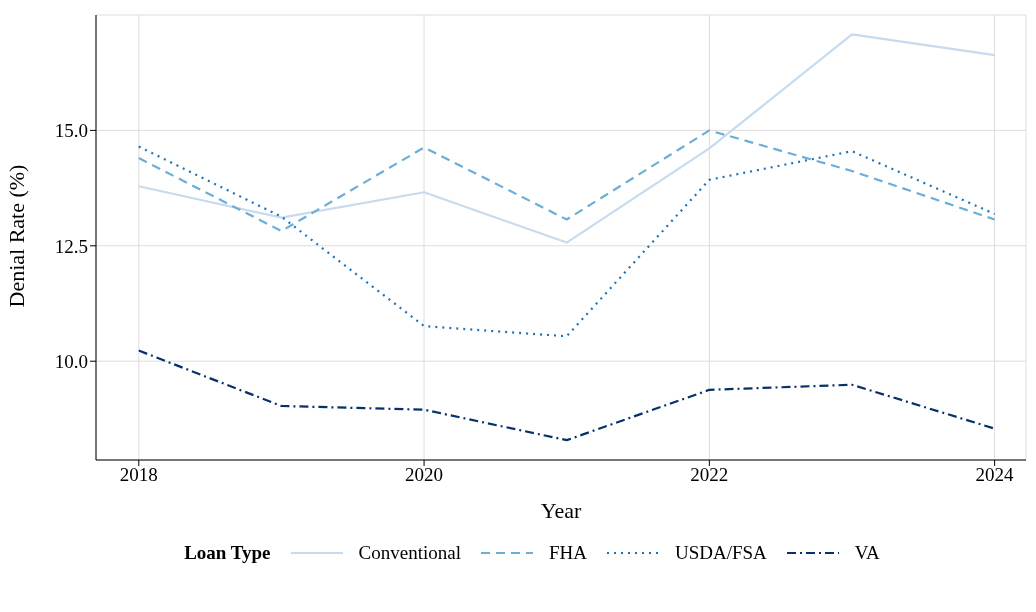 The height and width of the screenshot is (612, 1036). What do you see at coordinates (709, 475) in the screenshot?
I see `x-tick-label: 2022` at bounding box center [709, 475].